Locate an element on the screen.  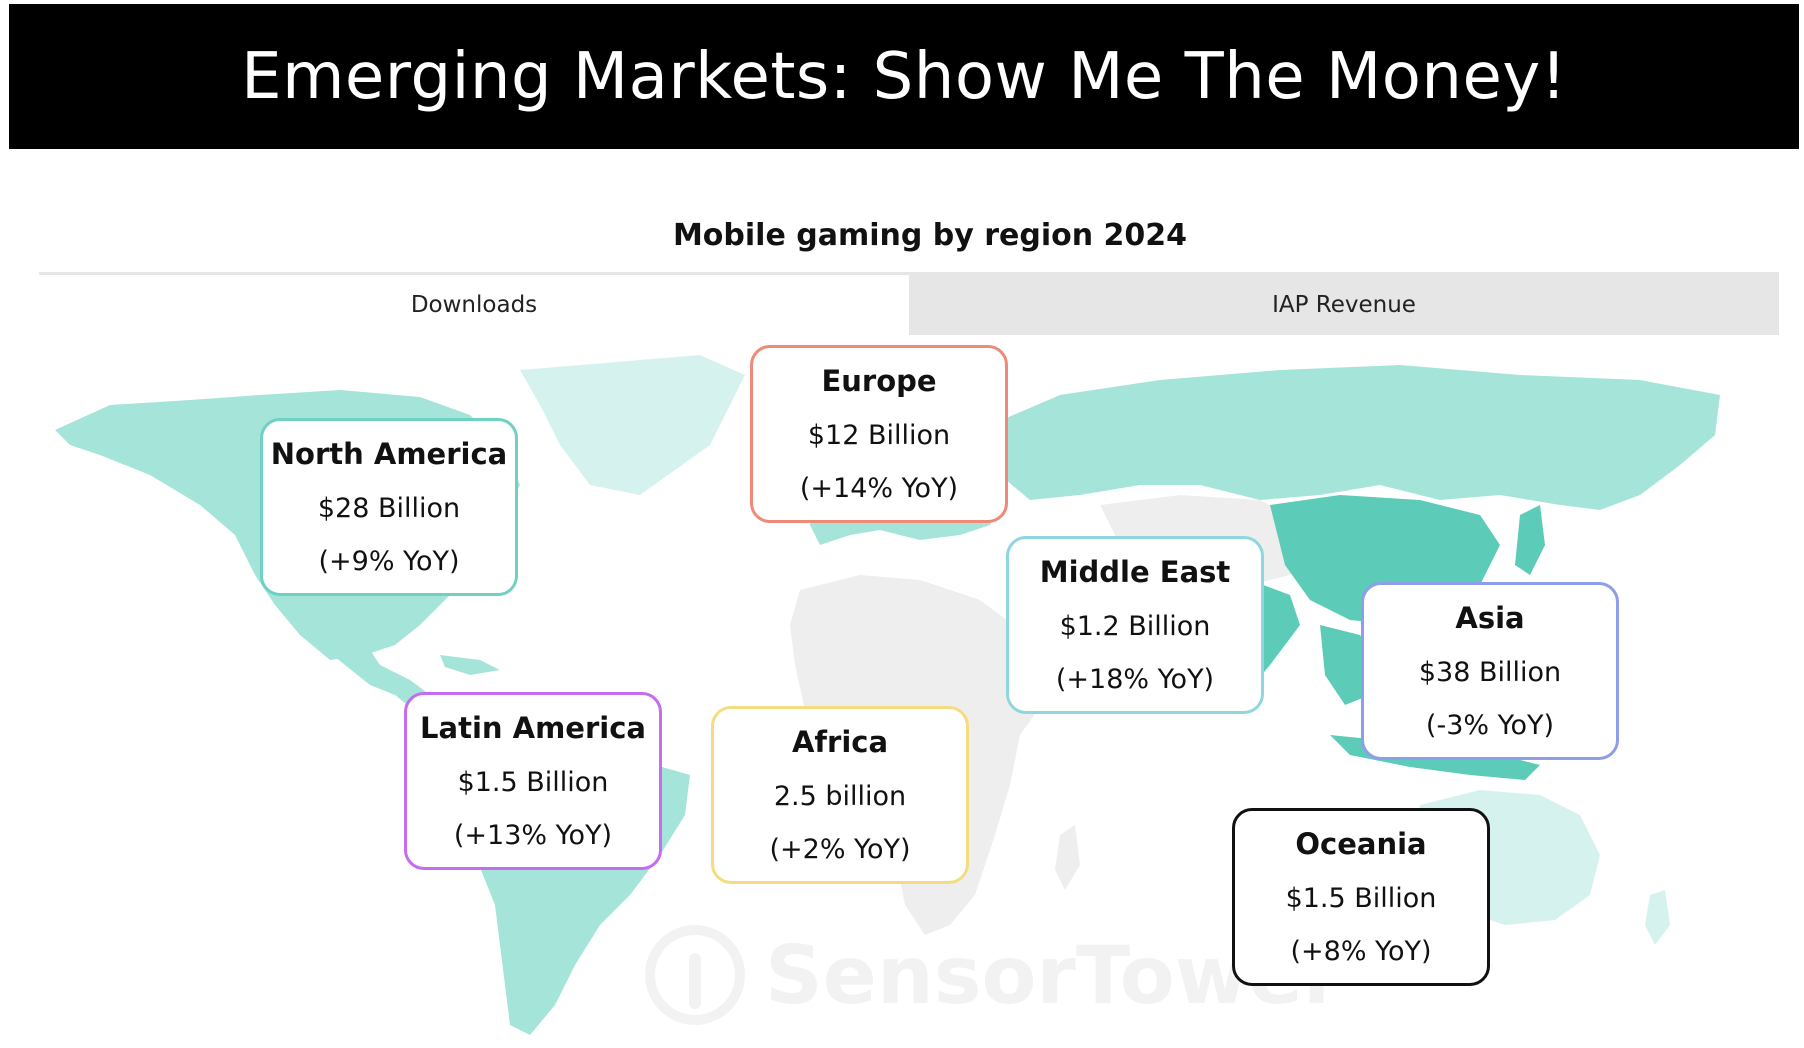
region-card-middle-east: Middle East $1.2 Billion (+18% YoY) is located at coordinates (1135, 625).